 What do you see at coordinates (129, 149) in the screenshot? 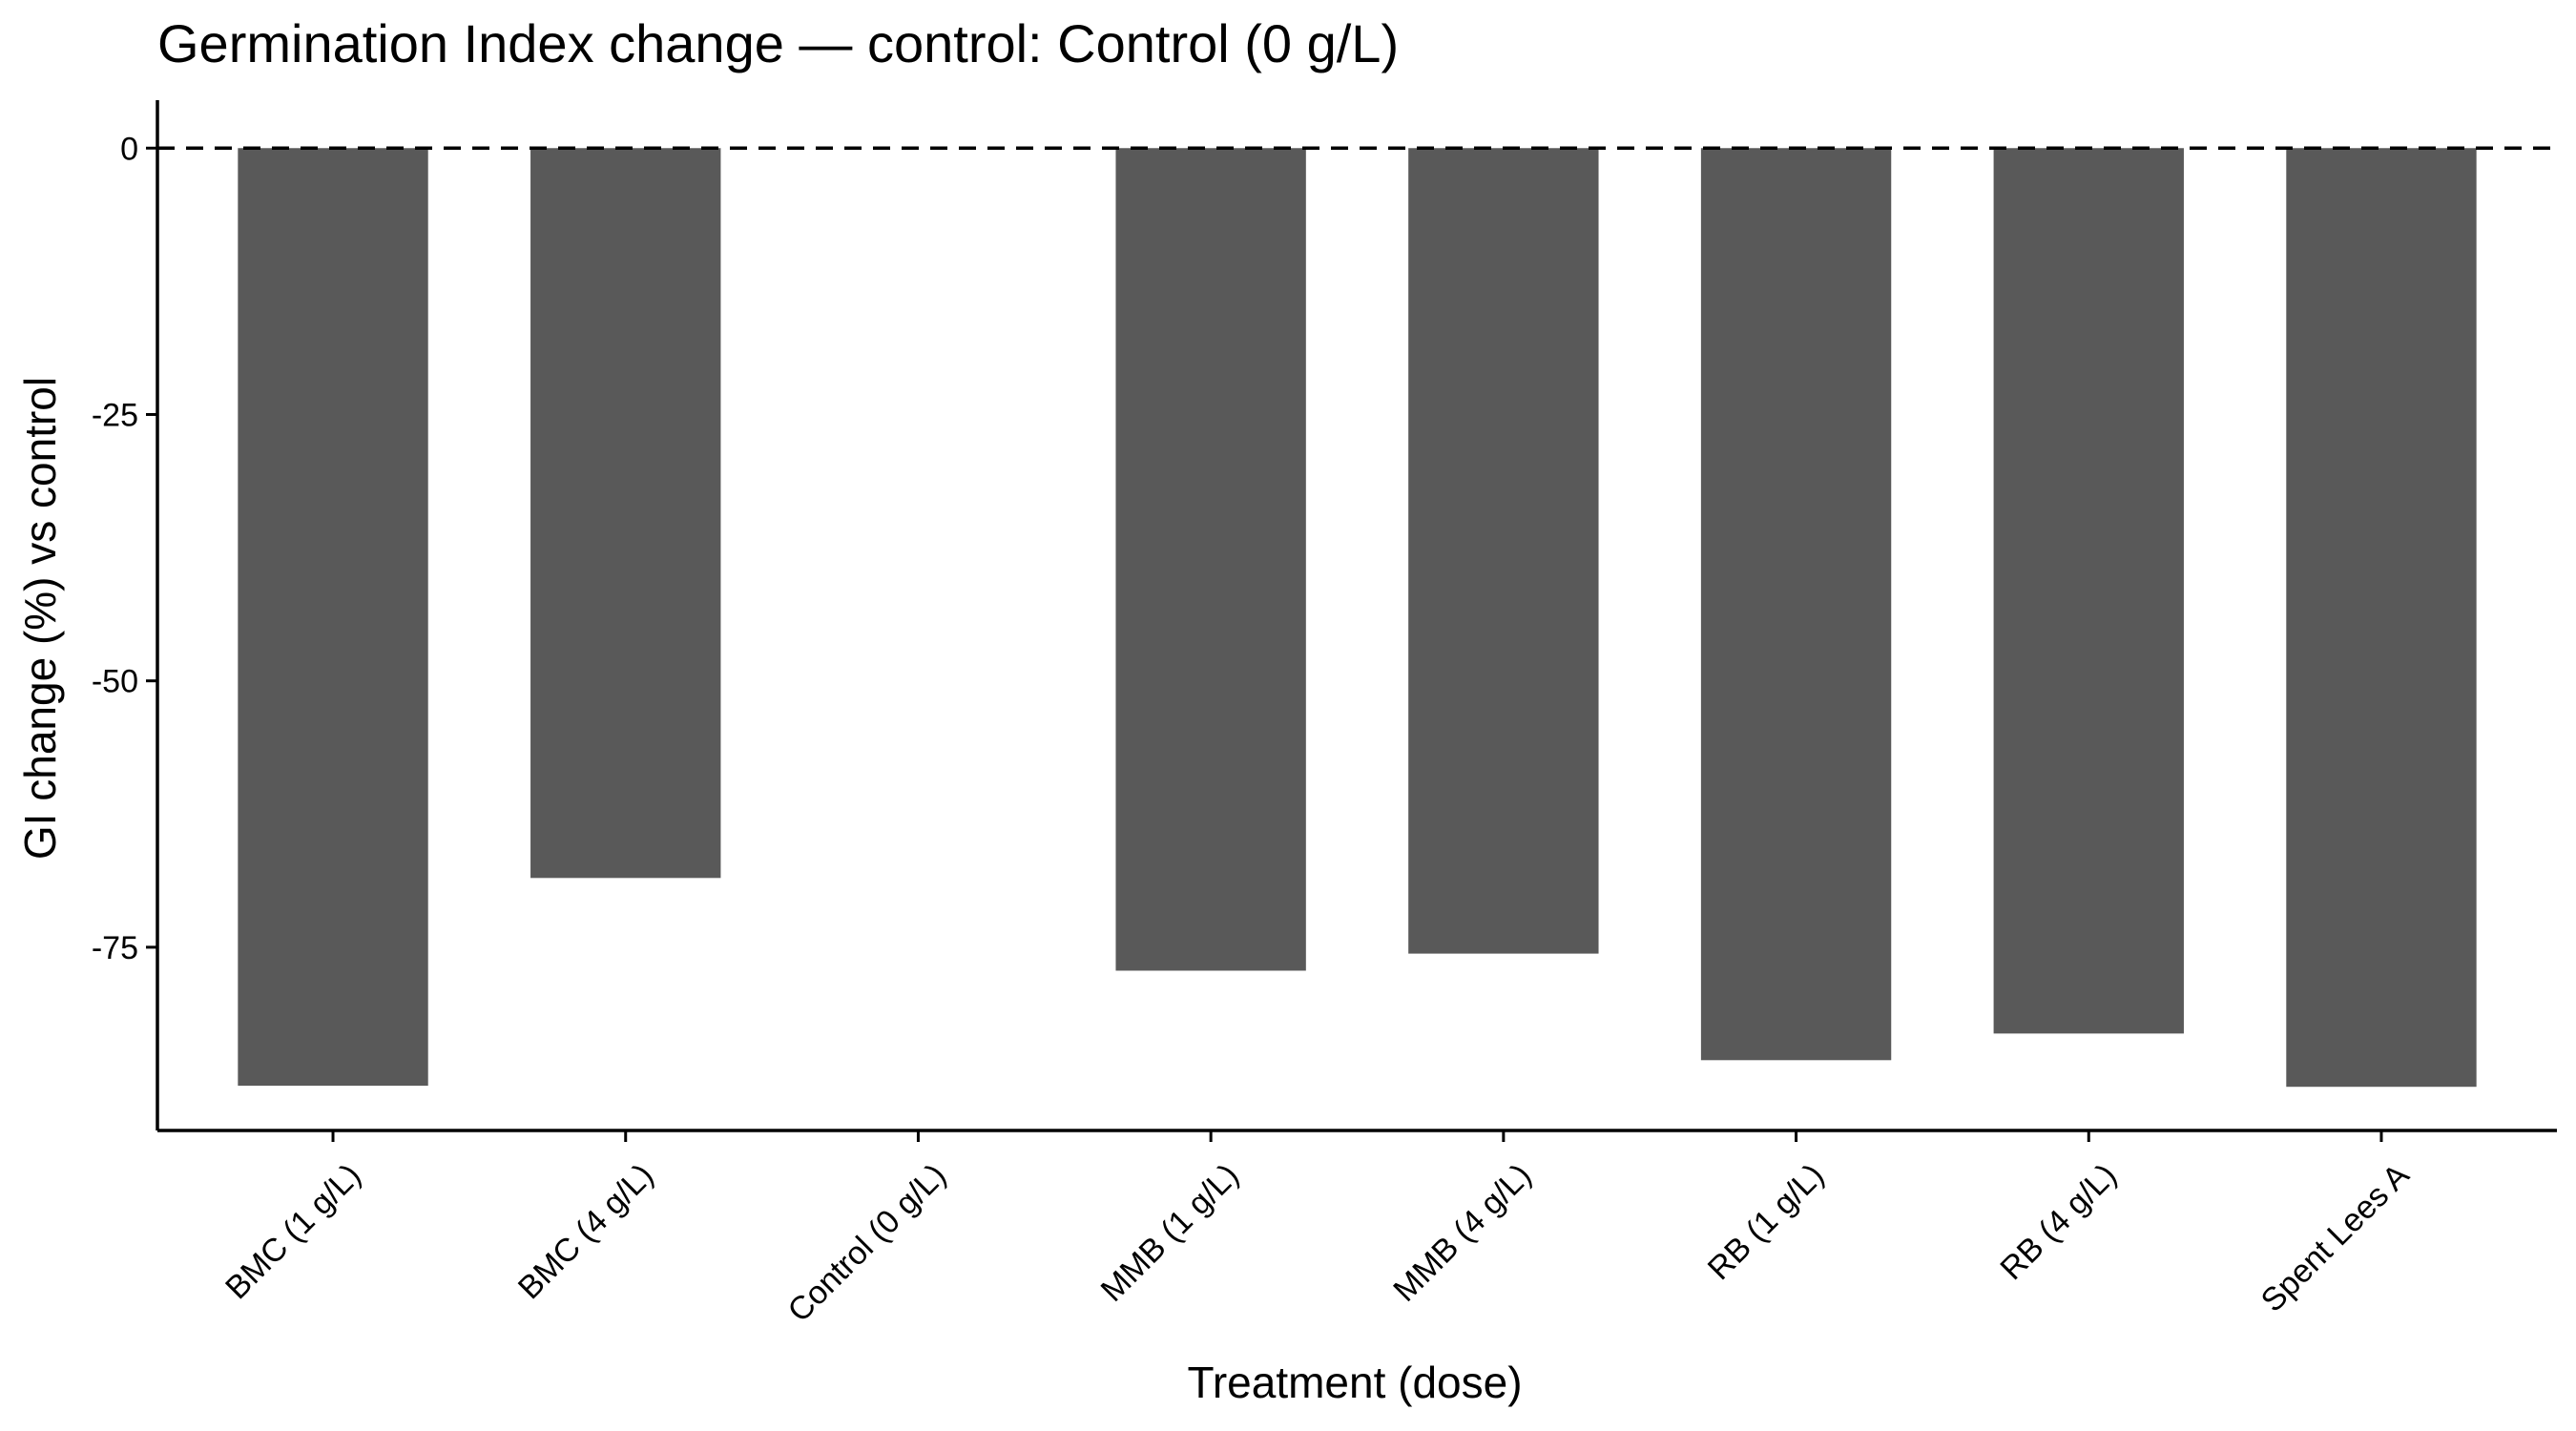
I see `y-tick-label: 0` at bounding box center [129, 149].